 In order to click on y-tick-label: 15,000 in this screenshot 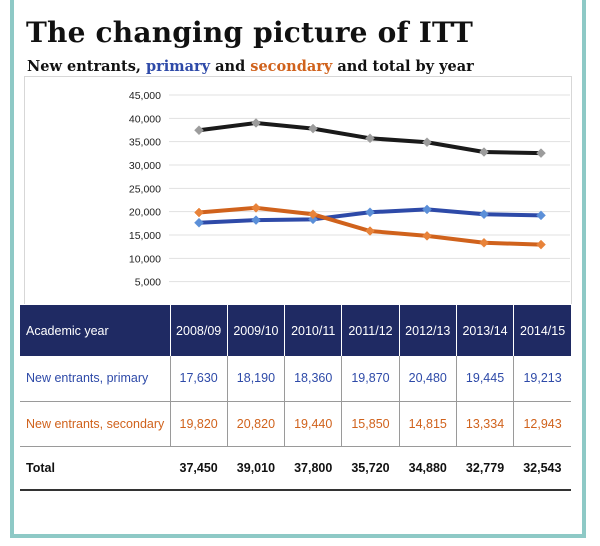, I will do `click(145, 236)`.